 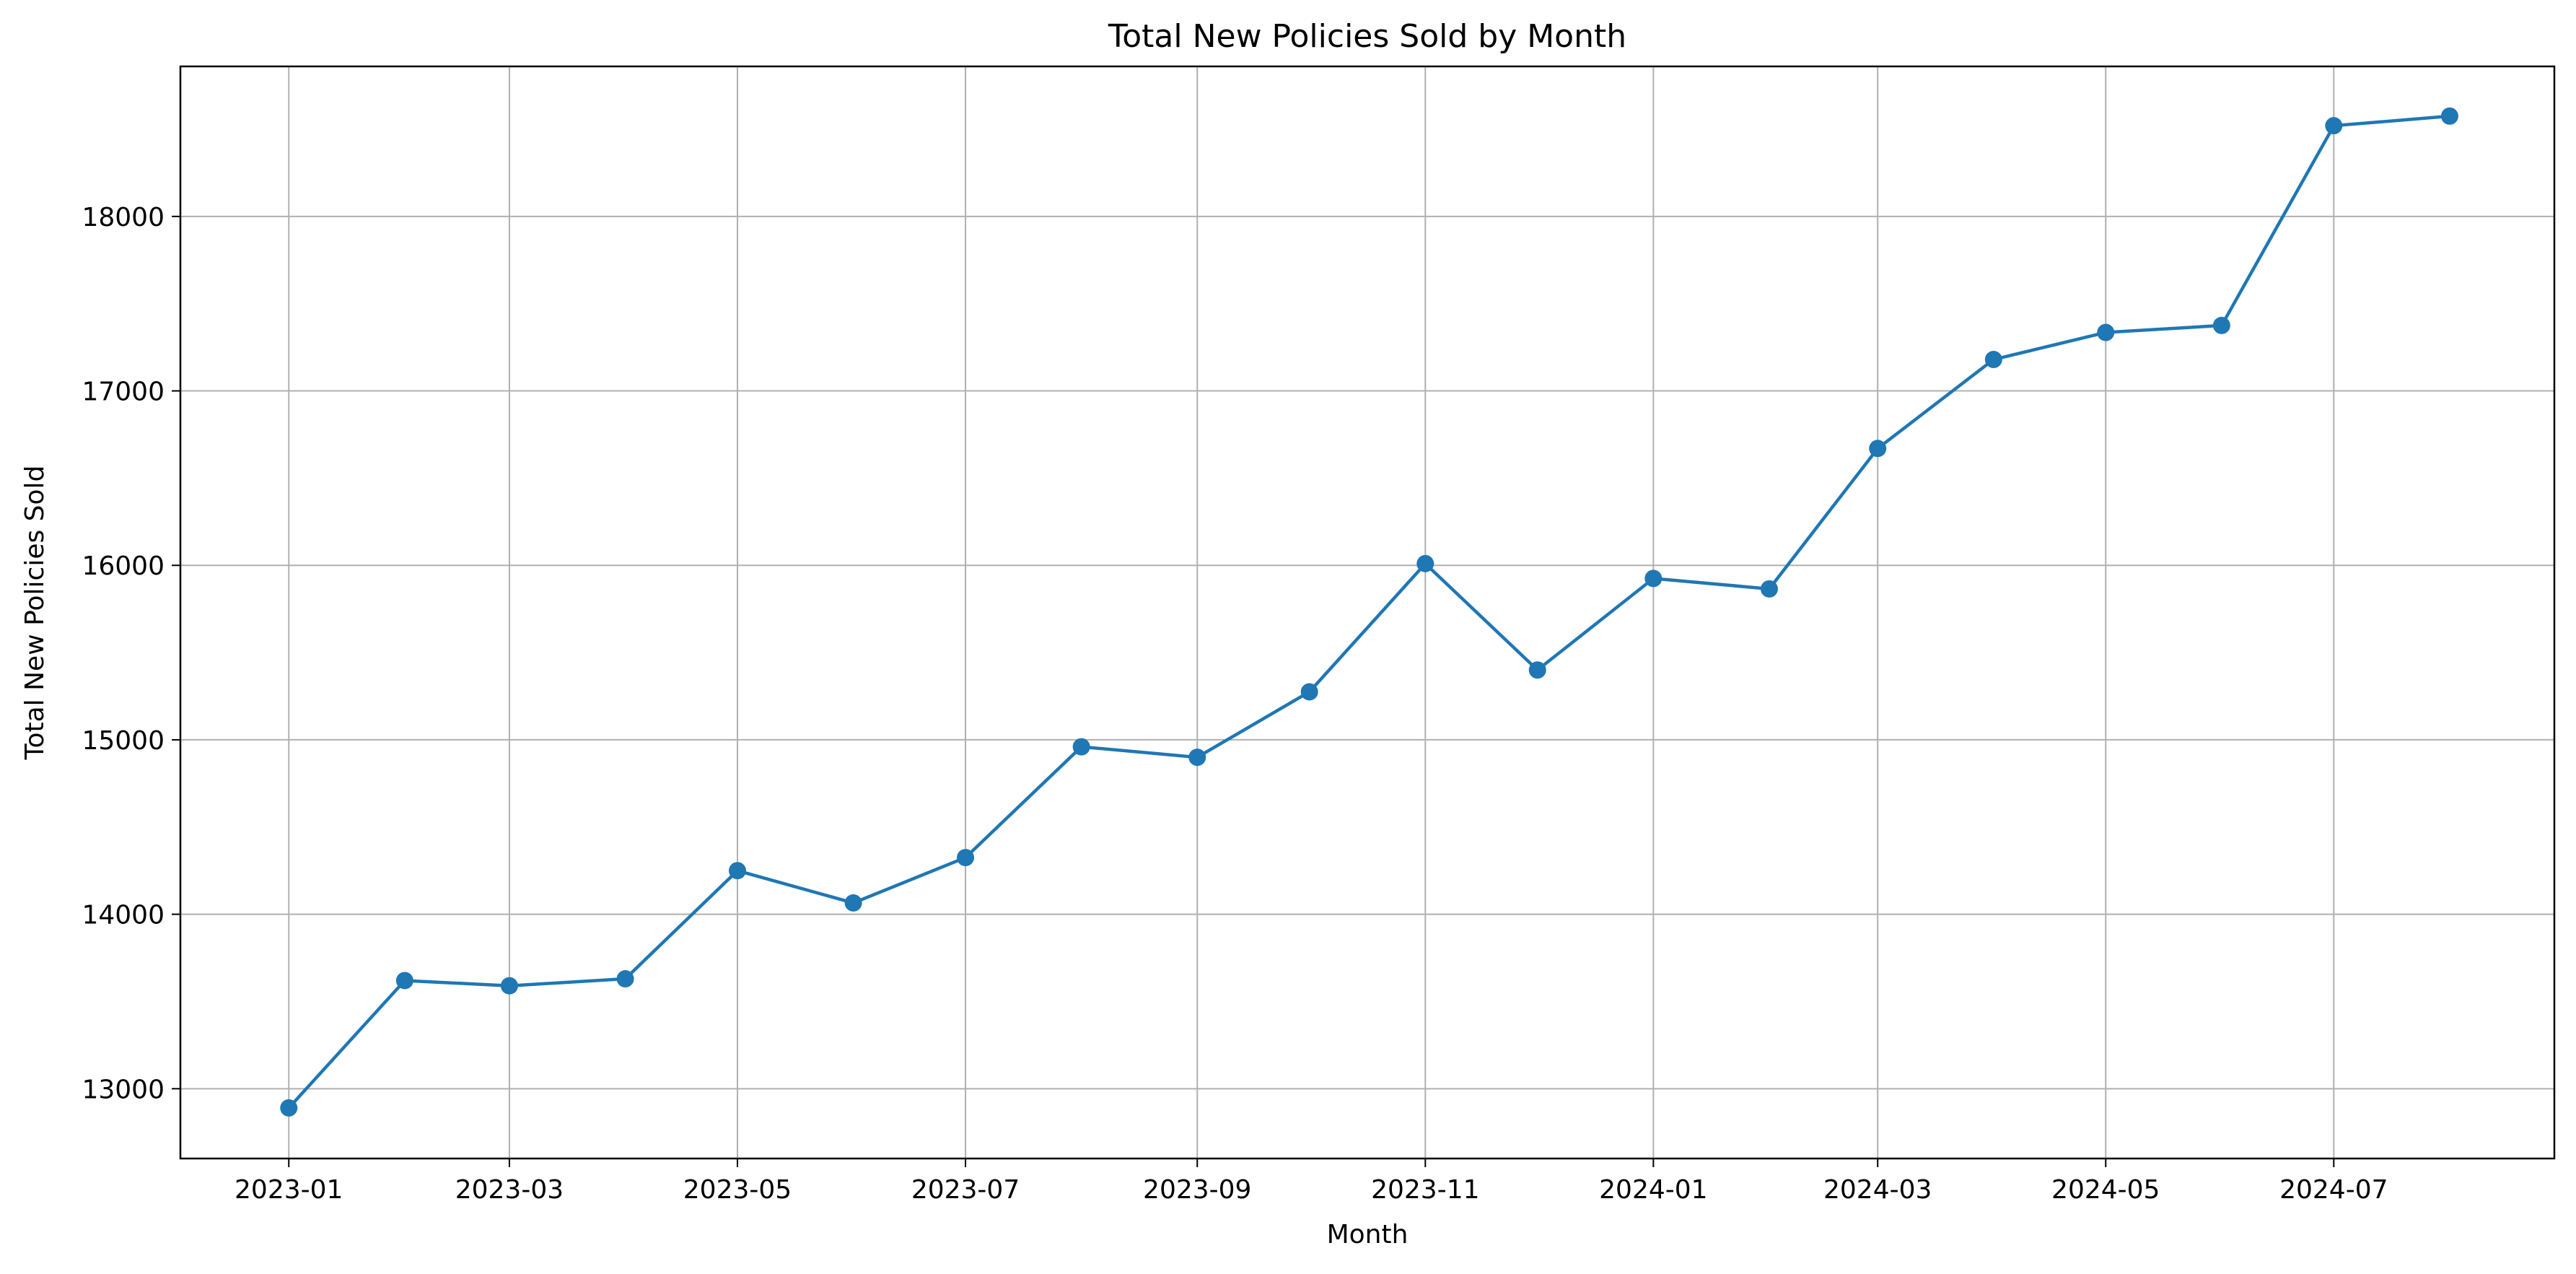 What do you see at coordinates (965, 1190) in the screenshot?
I see `x-tick-label: 2023-07` at bounding box center [965, 1190].